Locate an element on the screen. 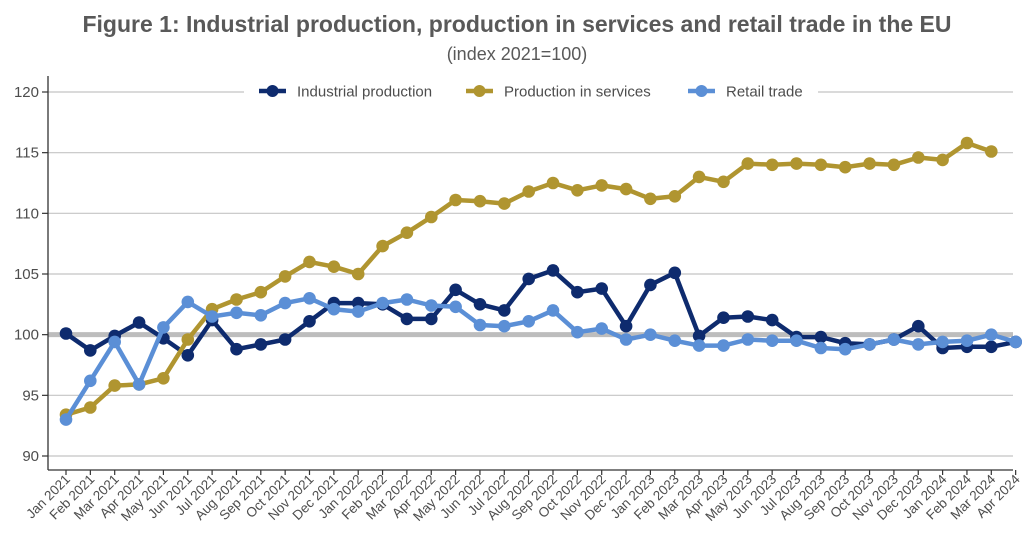 The width and height of the screenshot is (1024, 558). chart-subtitle: (index 2021=100) is located at coordinates (517, 54).